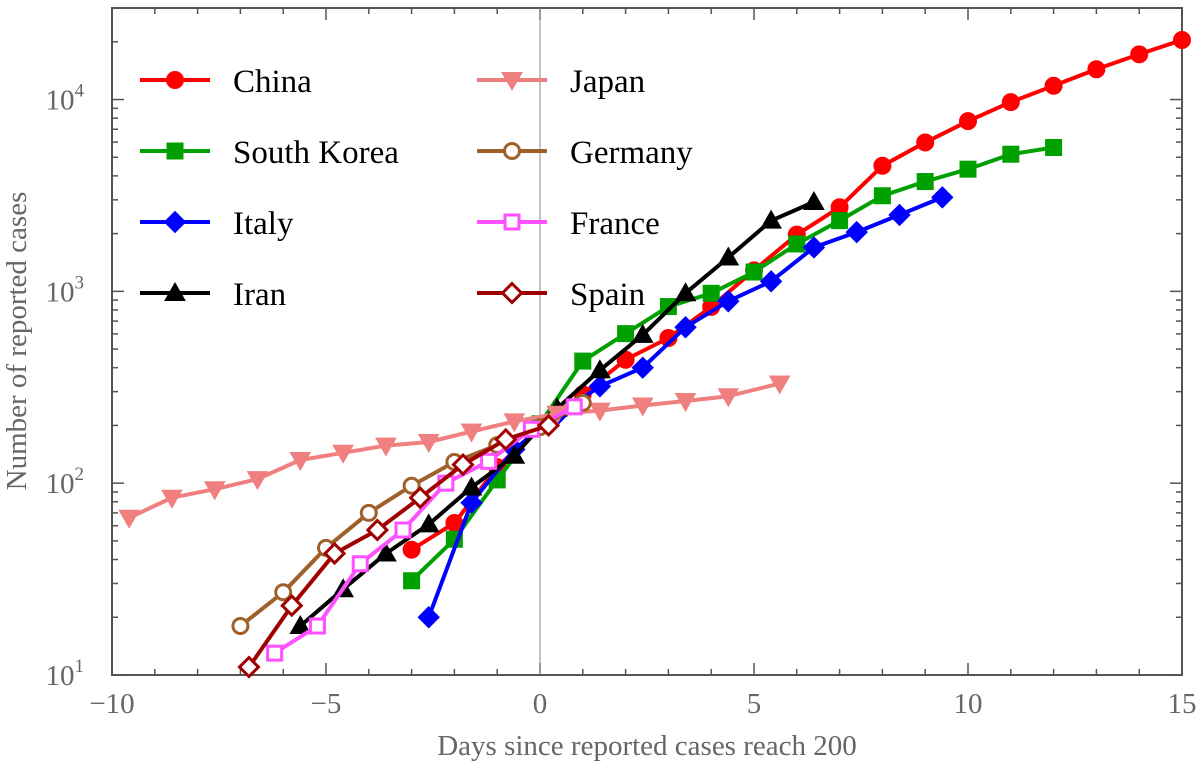 The height and width of the screenshot is (770, 1200). I want to click on legend-marker-italy, so click(175, 222).